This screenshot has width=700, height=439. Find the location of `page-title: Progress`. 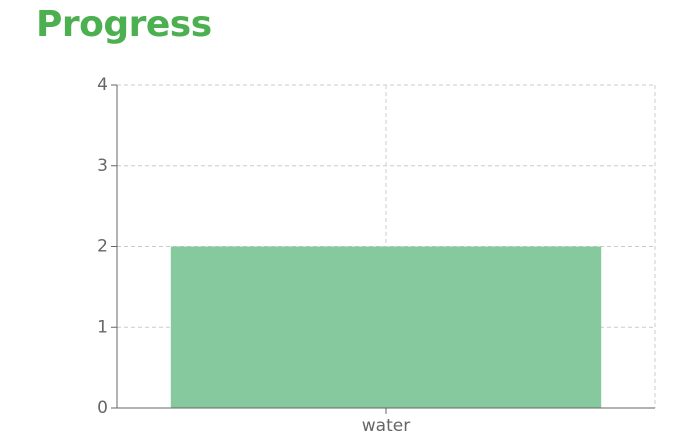

page-title: Progress is located at coordinates (124, 24).